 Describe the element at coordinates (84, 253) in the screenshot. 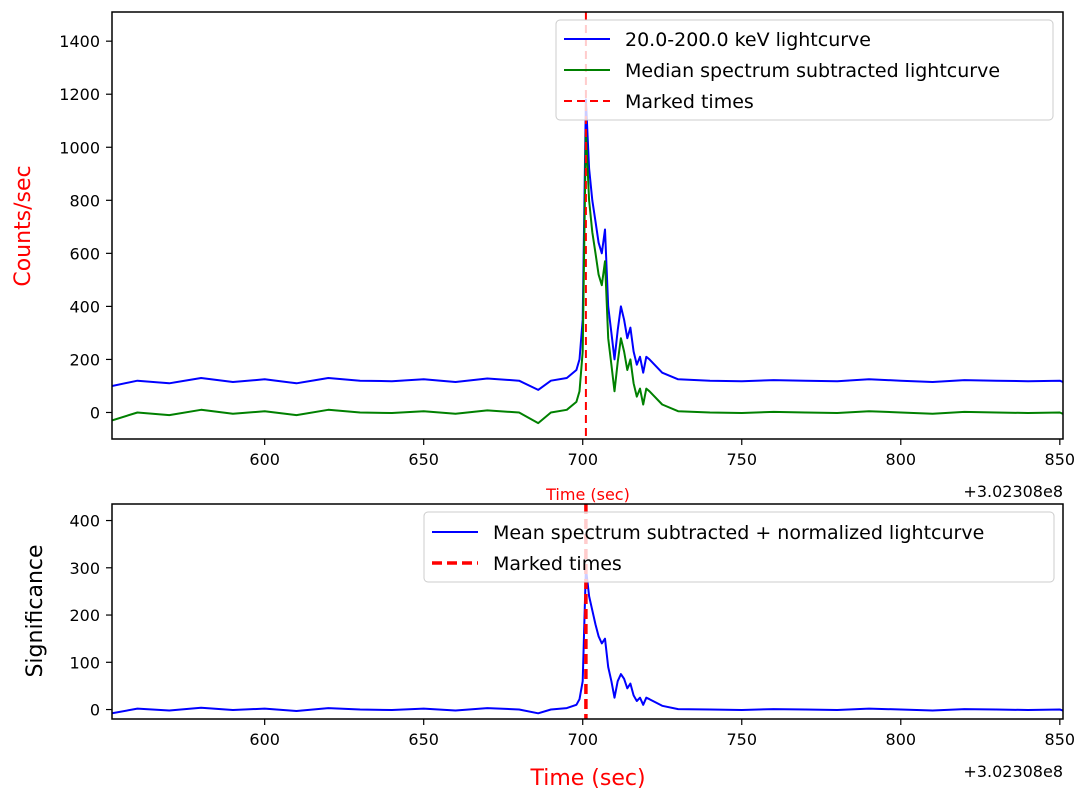

I see `top-y-tick-label: 600` at that location.